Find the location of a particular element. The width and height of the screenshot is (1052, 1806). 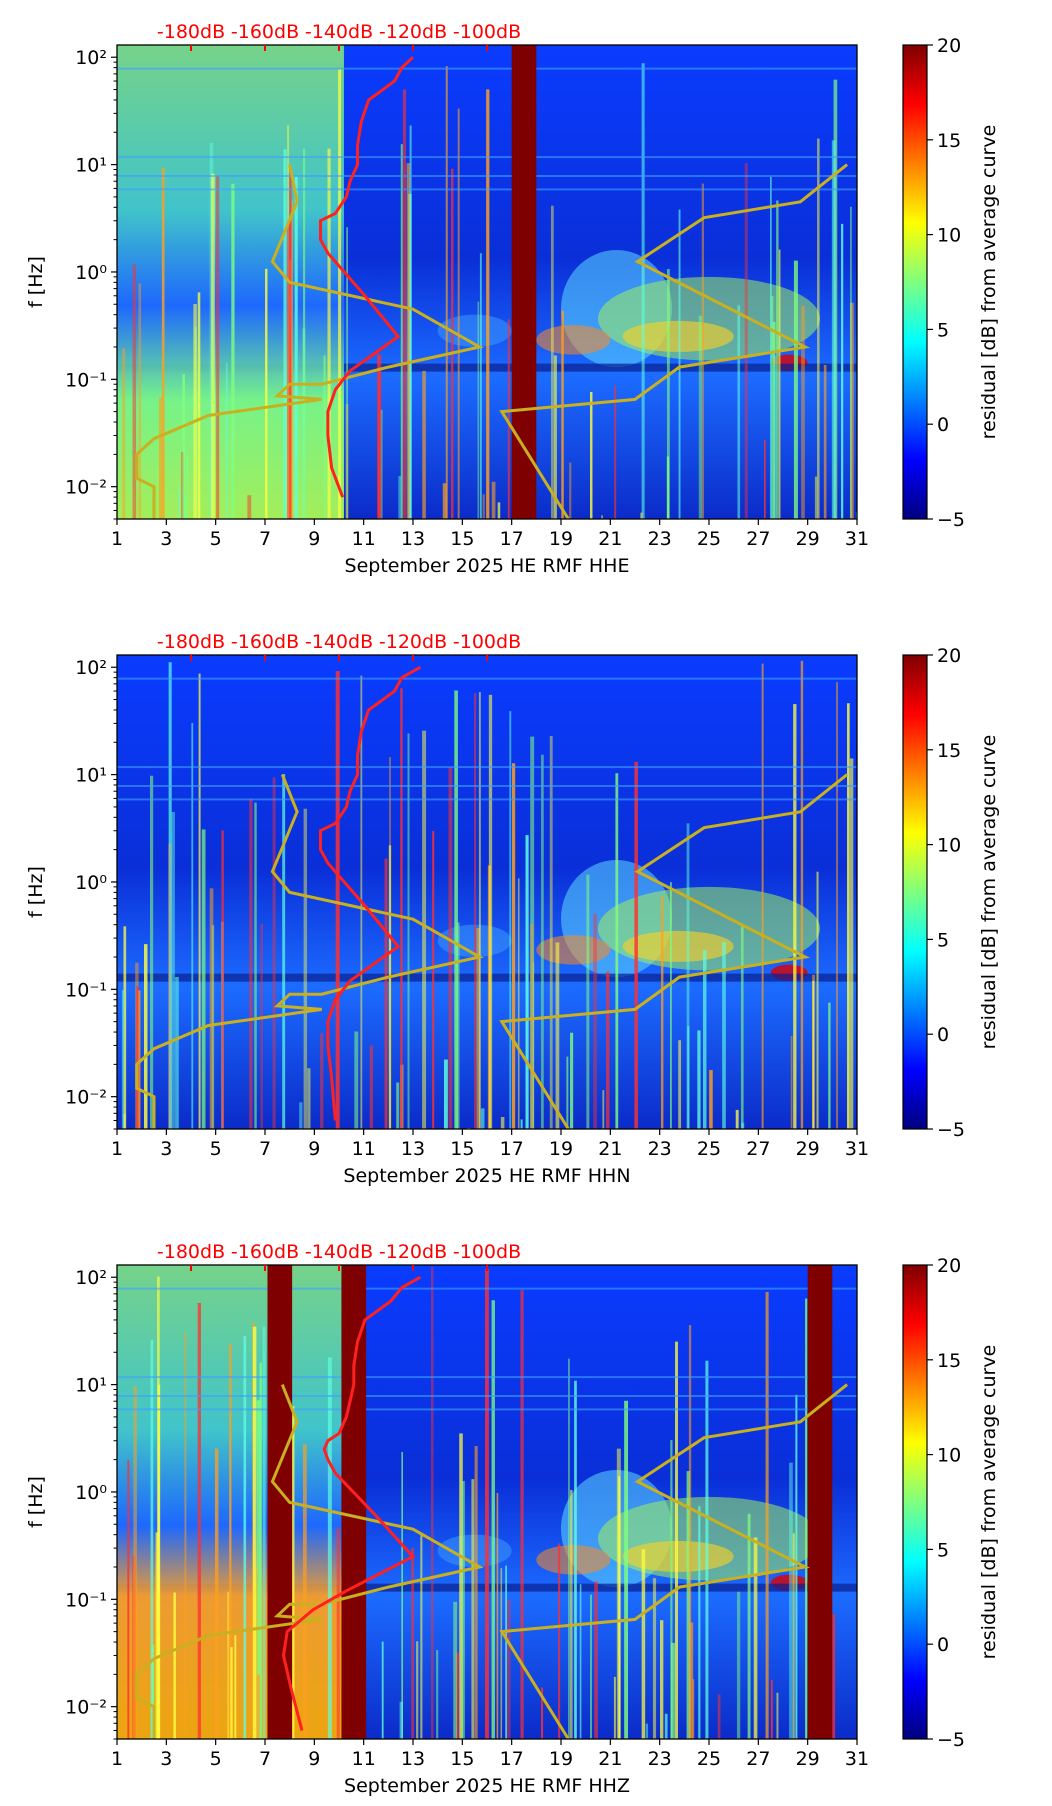

x-tick-label: 7 is located at coordinates (265, 1149).